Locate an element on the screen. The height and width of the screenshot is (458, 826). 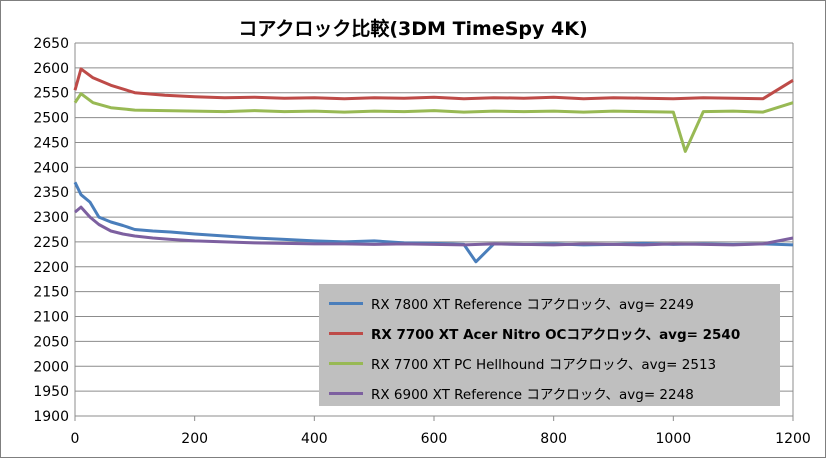
y-tick-label: 2000 is located at coordinates (51, 367).